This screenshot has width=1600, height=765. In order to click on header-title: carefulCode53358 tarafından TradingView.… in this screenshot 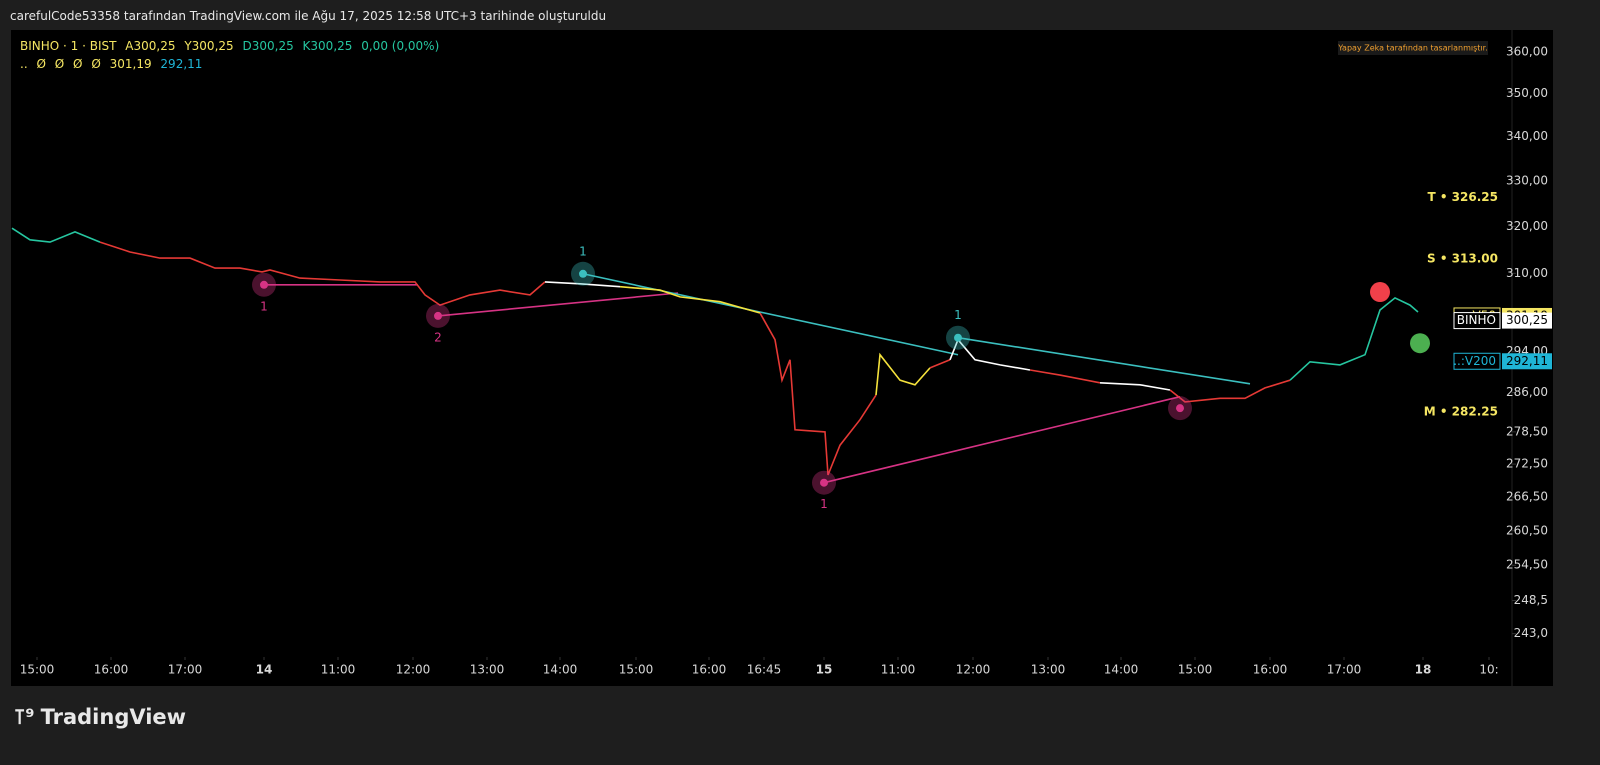, I will do `click(308, 16)`.